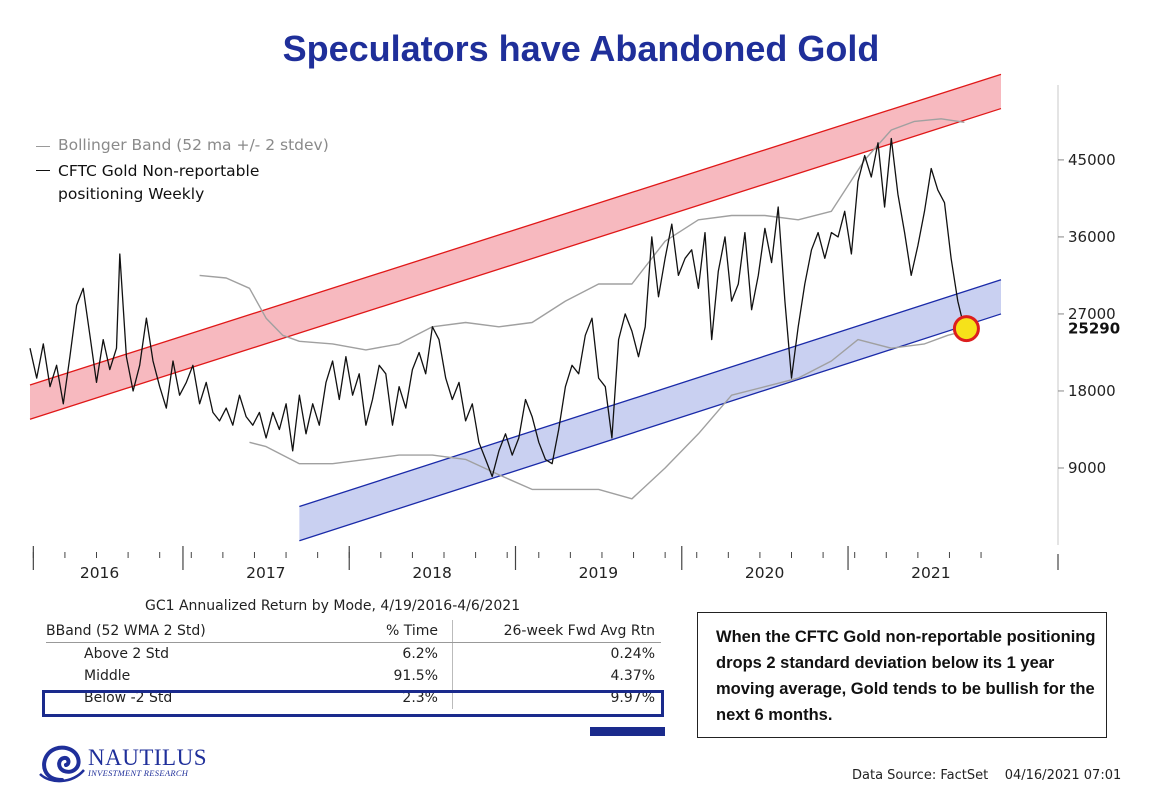  Describe the element at coordinates (191, 631) in the screenshot. I see `header-mode: BBand (52 WMA 2 Std)` at that location.